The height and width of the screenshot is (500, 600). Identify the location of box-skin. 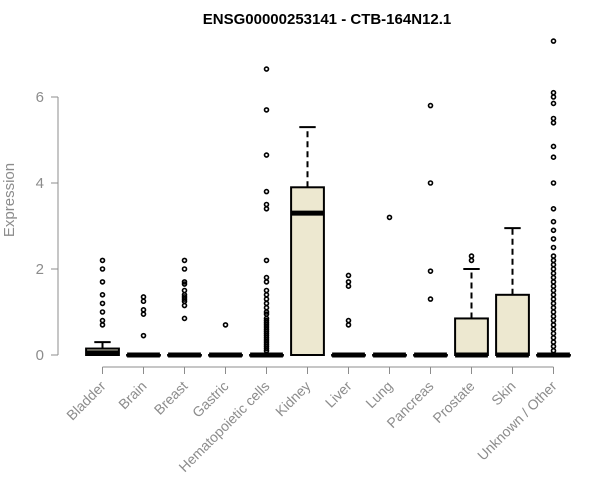
(512, 292).